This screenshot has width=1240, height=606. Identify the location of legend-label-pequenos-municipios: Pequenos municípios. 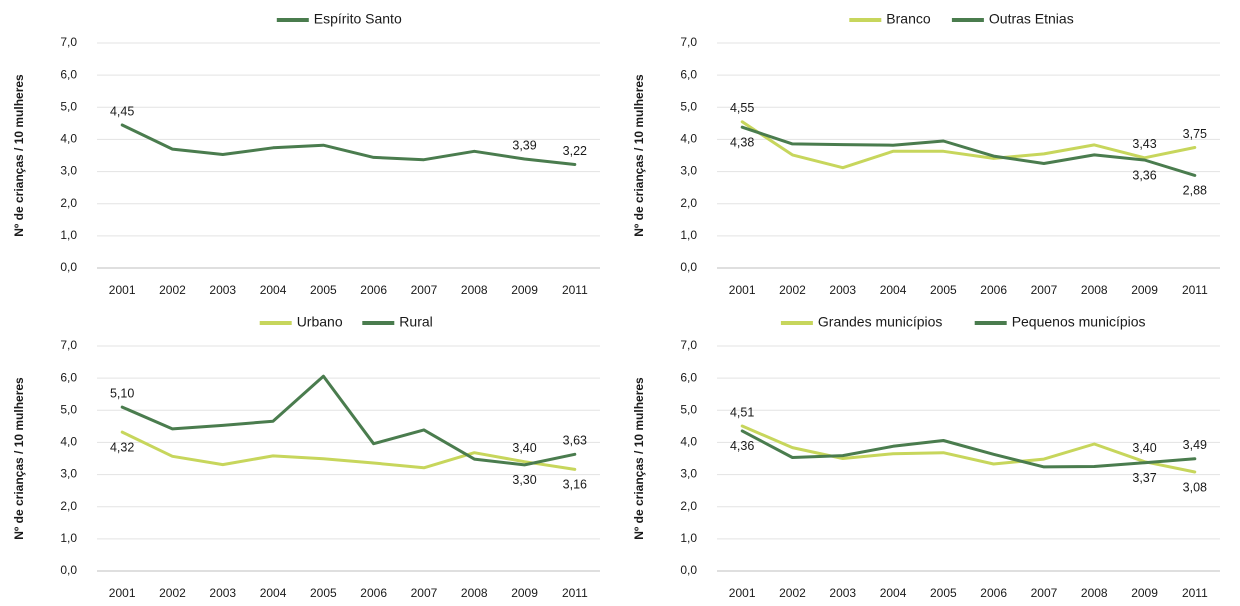
(1079, 322).